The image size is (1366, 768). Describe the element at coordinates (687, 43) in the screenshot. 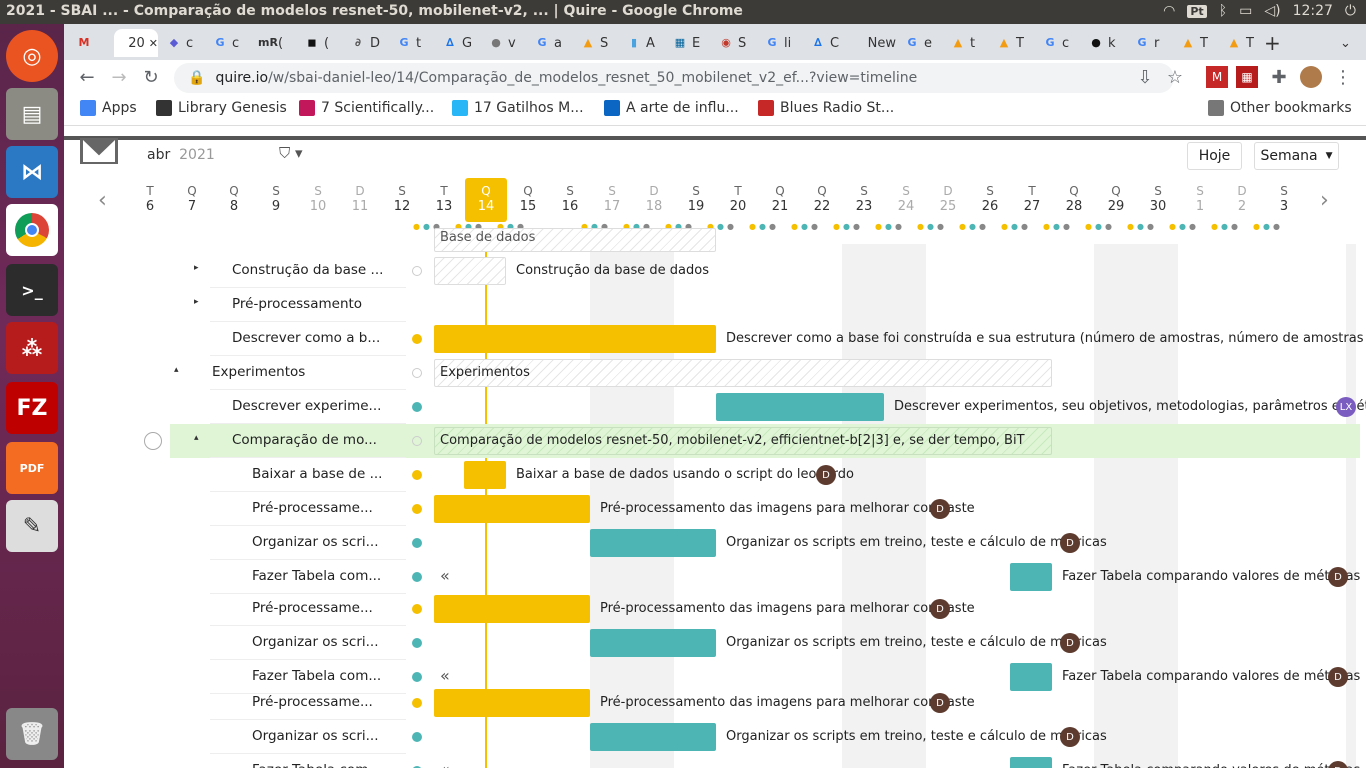

I see `browser-tab: ▦ E` at that location.